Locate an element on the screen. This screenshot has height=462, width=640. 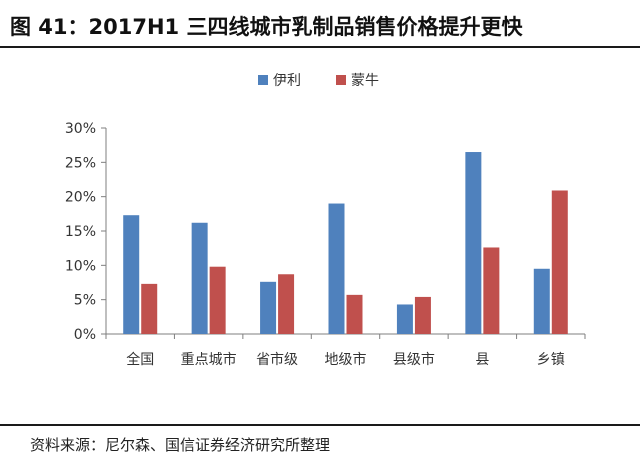
x-tick-label: 乡镇 is located at coordinates (551, 360).